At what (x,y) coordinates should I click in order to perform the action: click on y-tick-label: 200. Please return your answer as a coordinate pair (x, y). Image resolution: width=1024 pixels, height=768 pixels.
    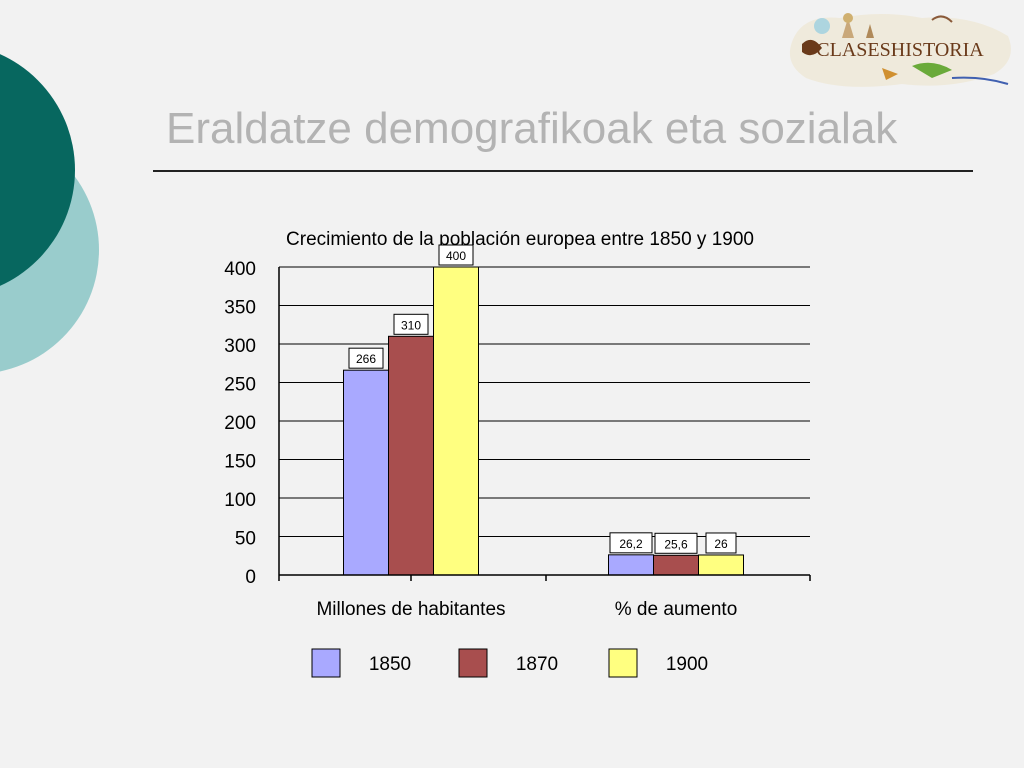
    Looking at the image, I should click on (240, 423).